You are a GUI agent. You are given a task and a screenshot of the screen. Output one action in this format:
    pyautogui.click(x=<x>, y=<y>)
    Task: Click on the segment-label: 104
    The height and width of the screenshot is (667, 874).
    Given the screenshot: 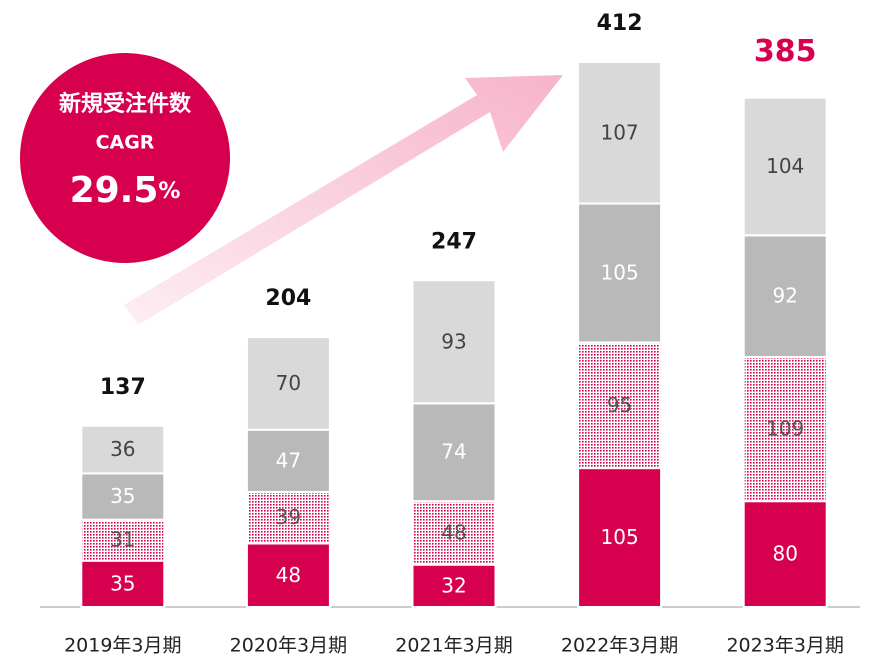 What is the action you would take?
    pyautogui.click(x=785, y=166)
    